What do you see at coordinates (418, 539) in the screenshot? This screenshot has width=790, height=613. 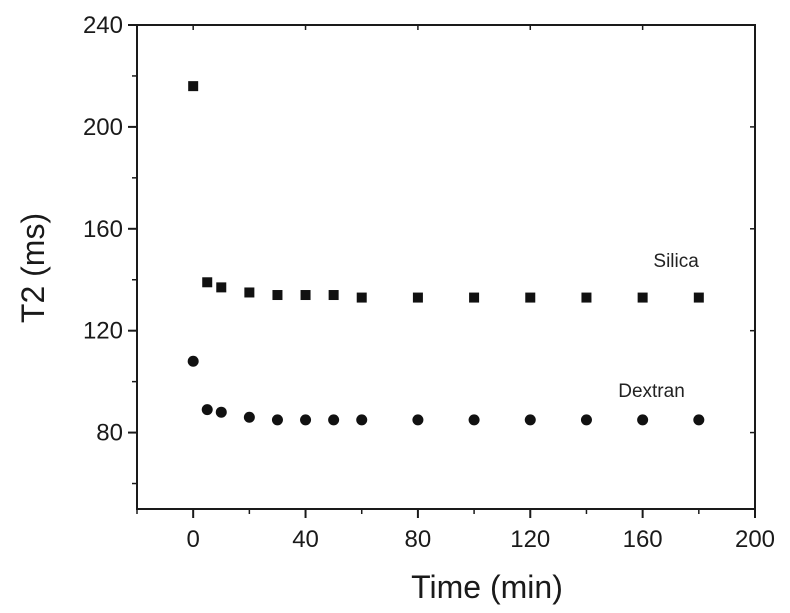 I see `x-tick-label: 80` at bounding box center [418, 539].